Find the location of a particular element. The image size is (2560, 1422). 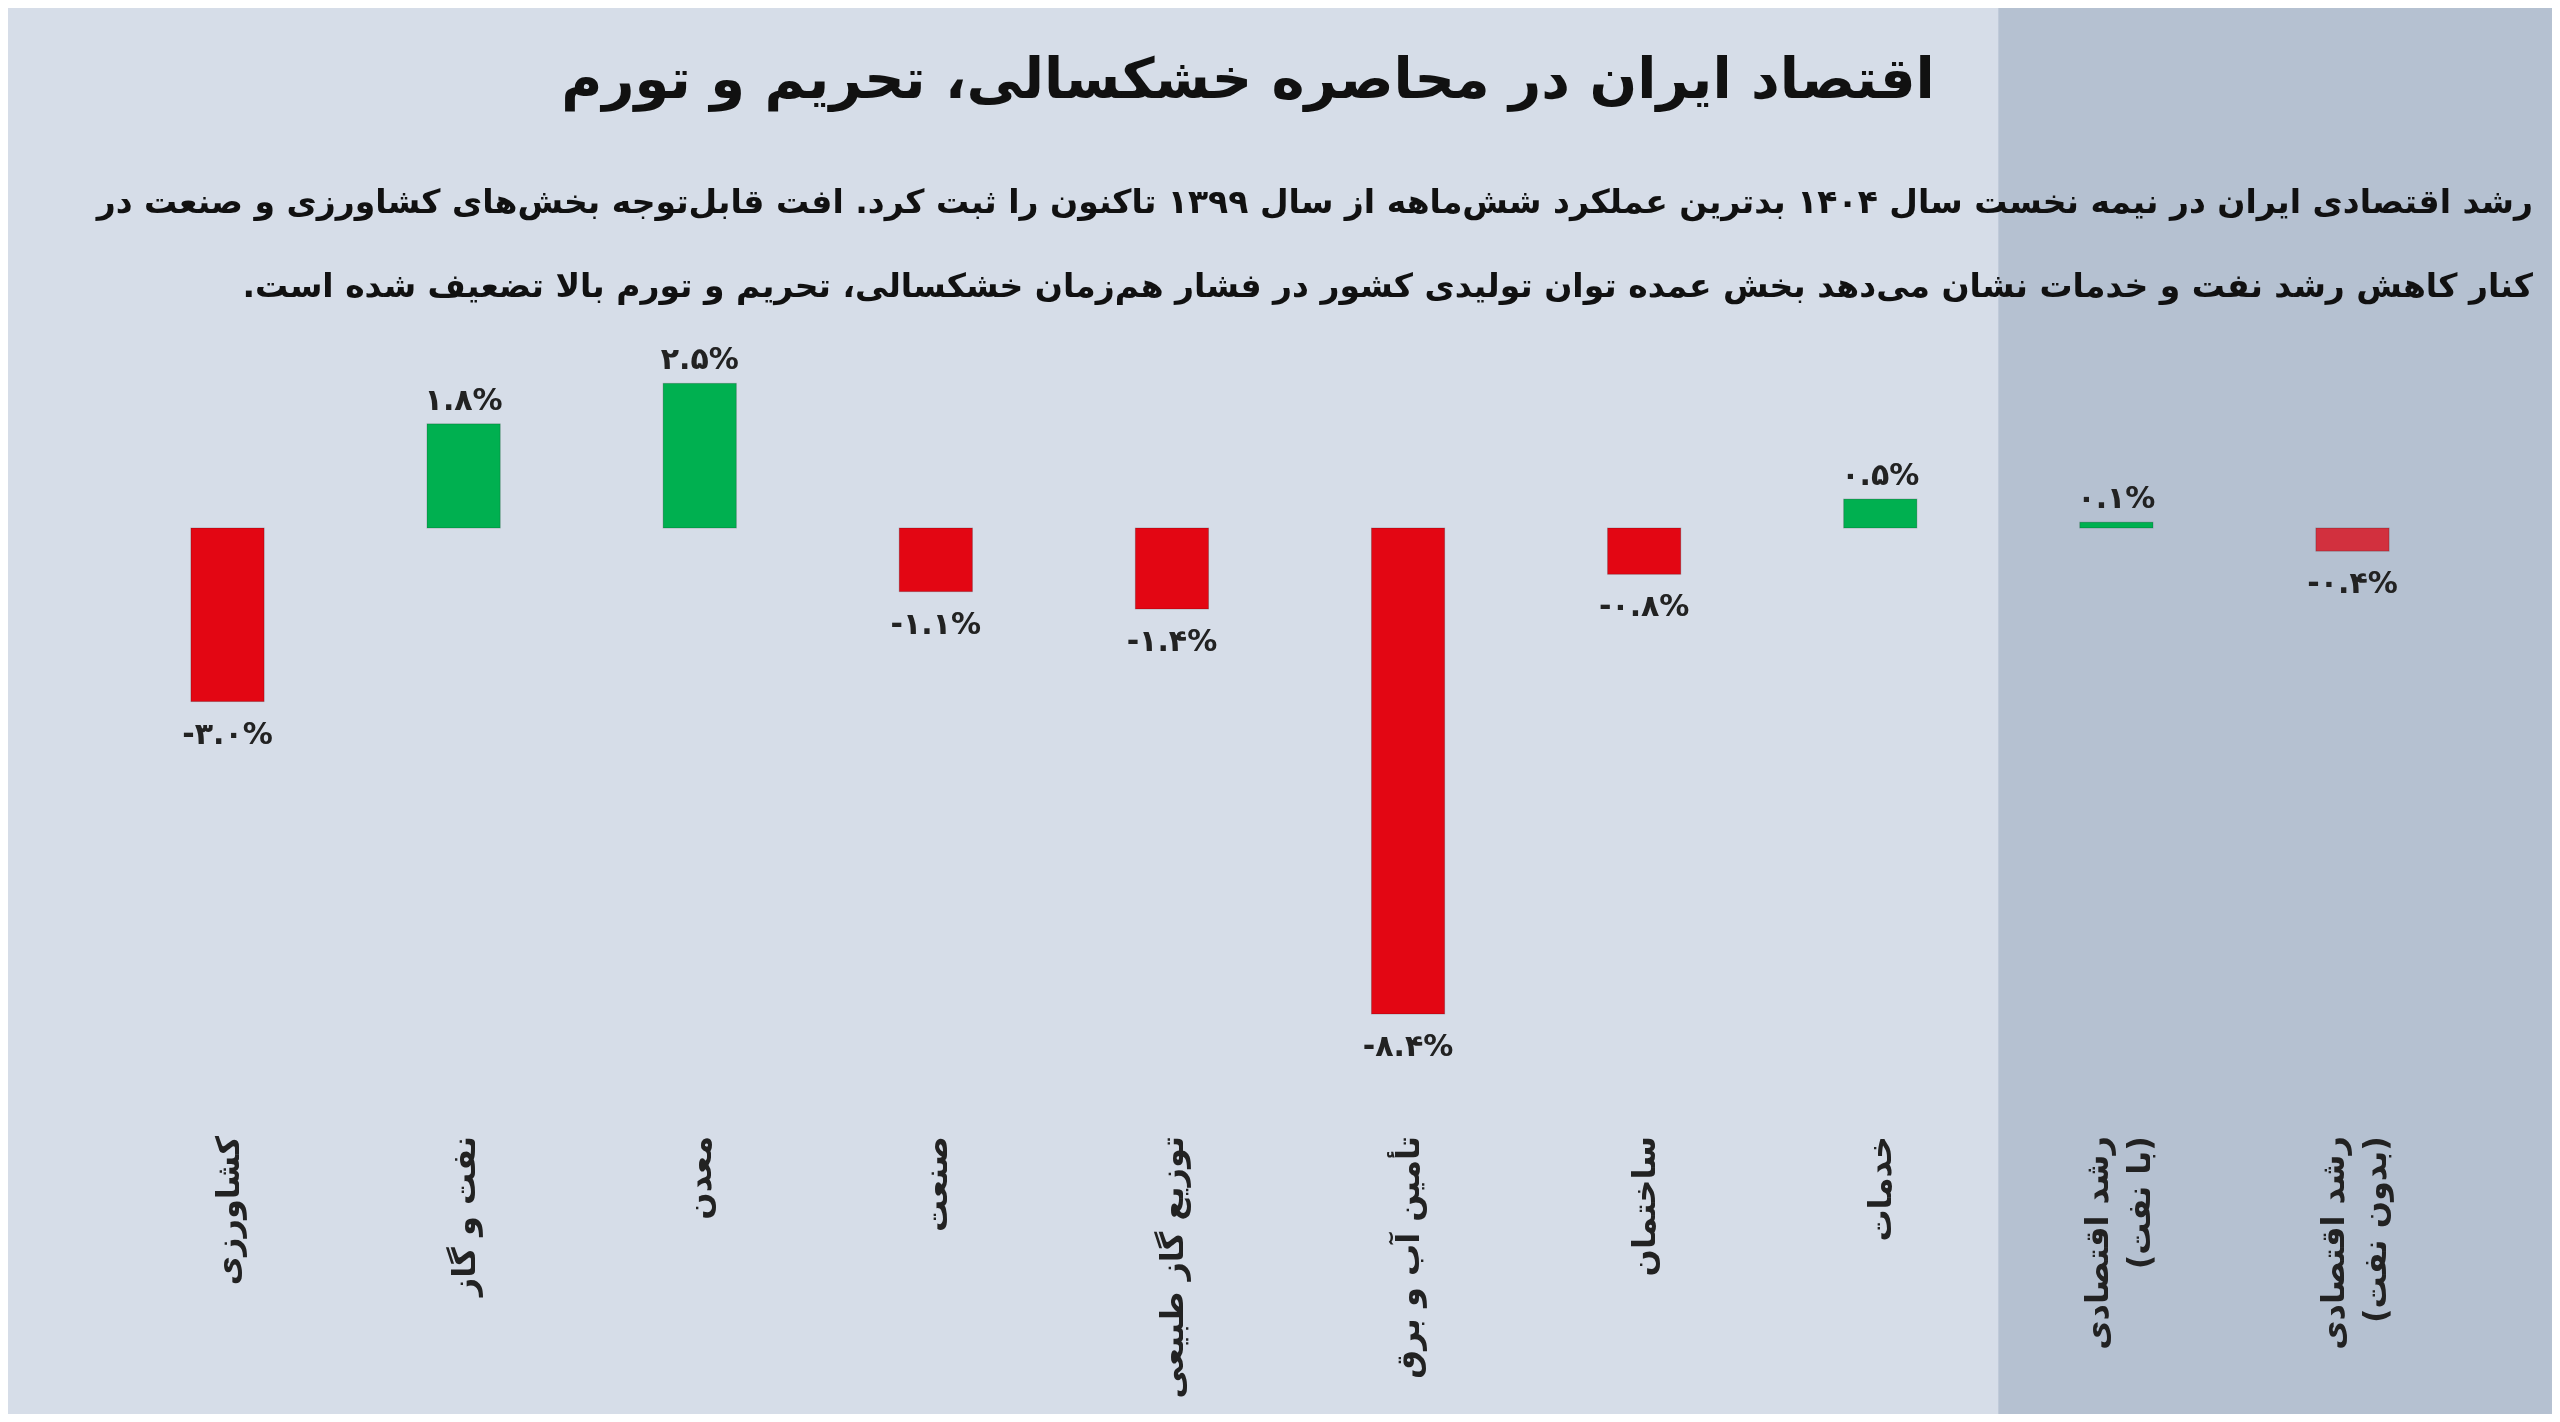

data-label: -۳.۰% is located at coordinates (227, 733).